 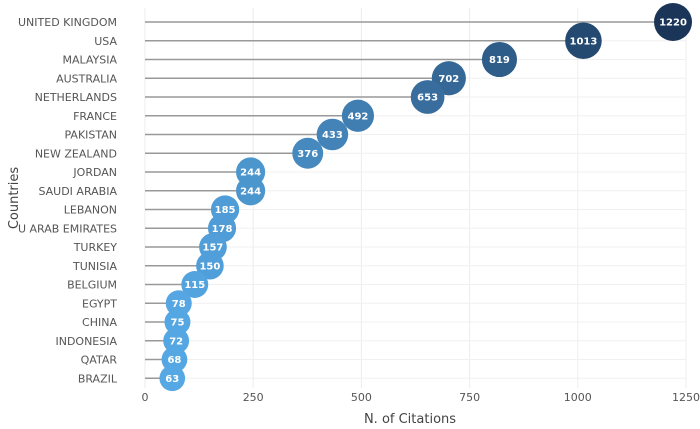 What do you see at coordinates (99, 360) in the screenshot?
I see `y-tick-label: QATAR` at bounding box center [99, 360].